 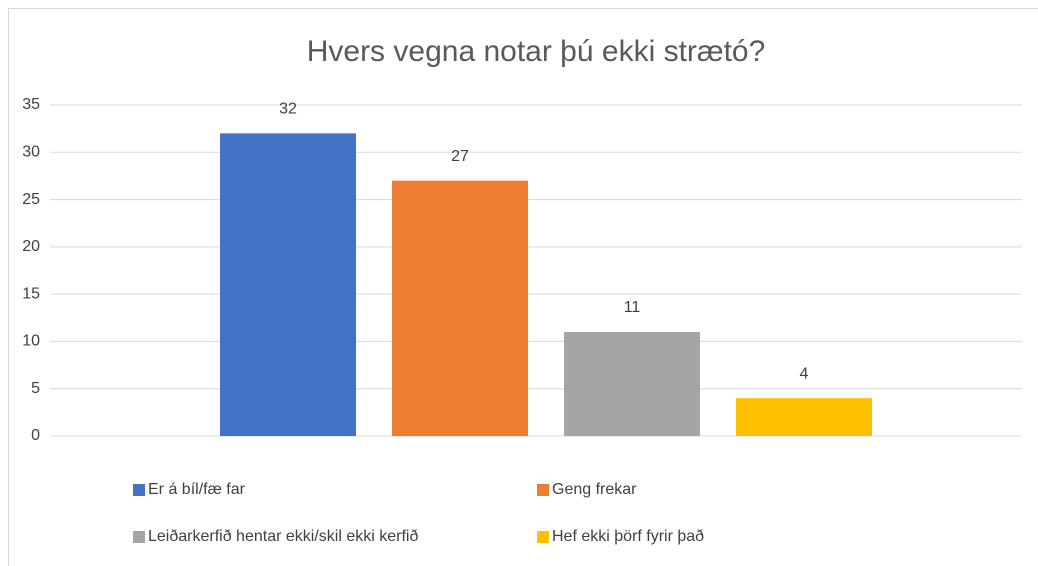 What do you see at coordinates (594, 489) in the screenshot?
I see `legend-label: Geng frekar` at bounding box center [594, 489].